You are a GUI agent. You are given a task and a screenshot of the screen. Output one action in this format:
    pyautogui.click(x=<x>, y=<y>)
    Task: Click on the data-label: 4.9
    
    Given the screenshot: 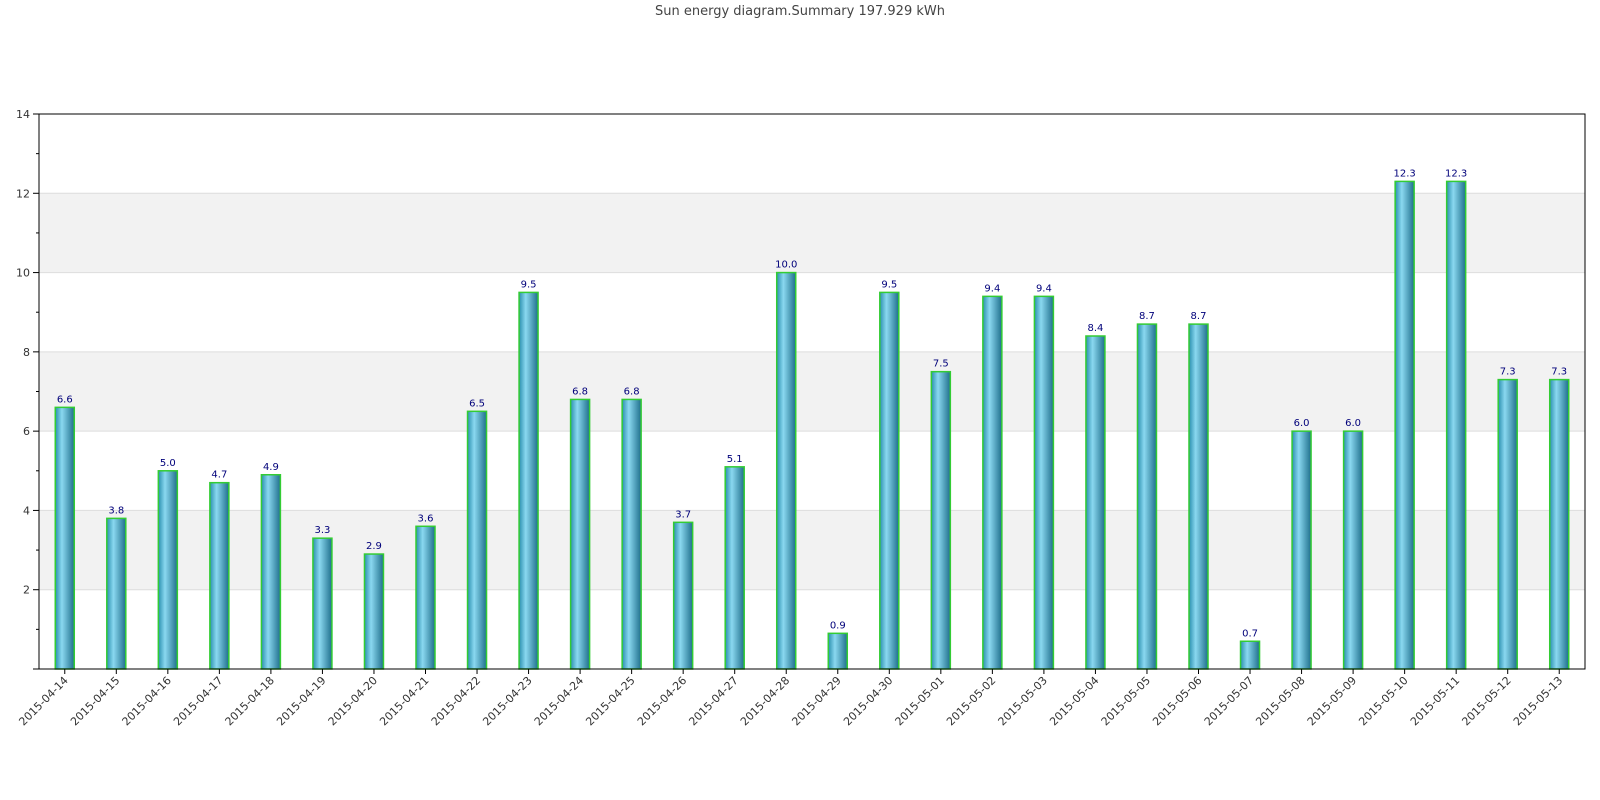 What is the action you would take?
    pyautogui.click(x=271, y=467)
    